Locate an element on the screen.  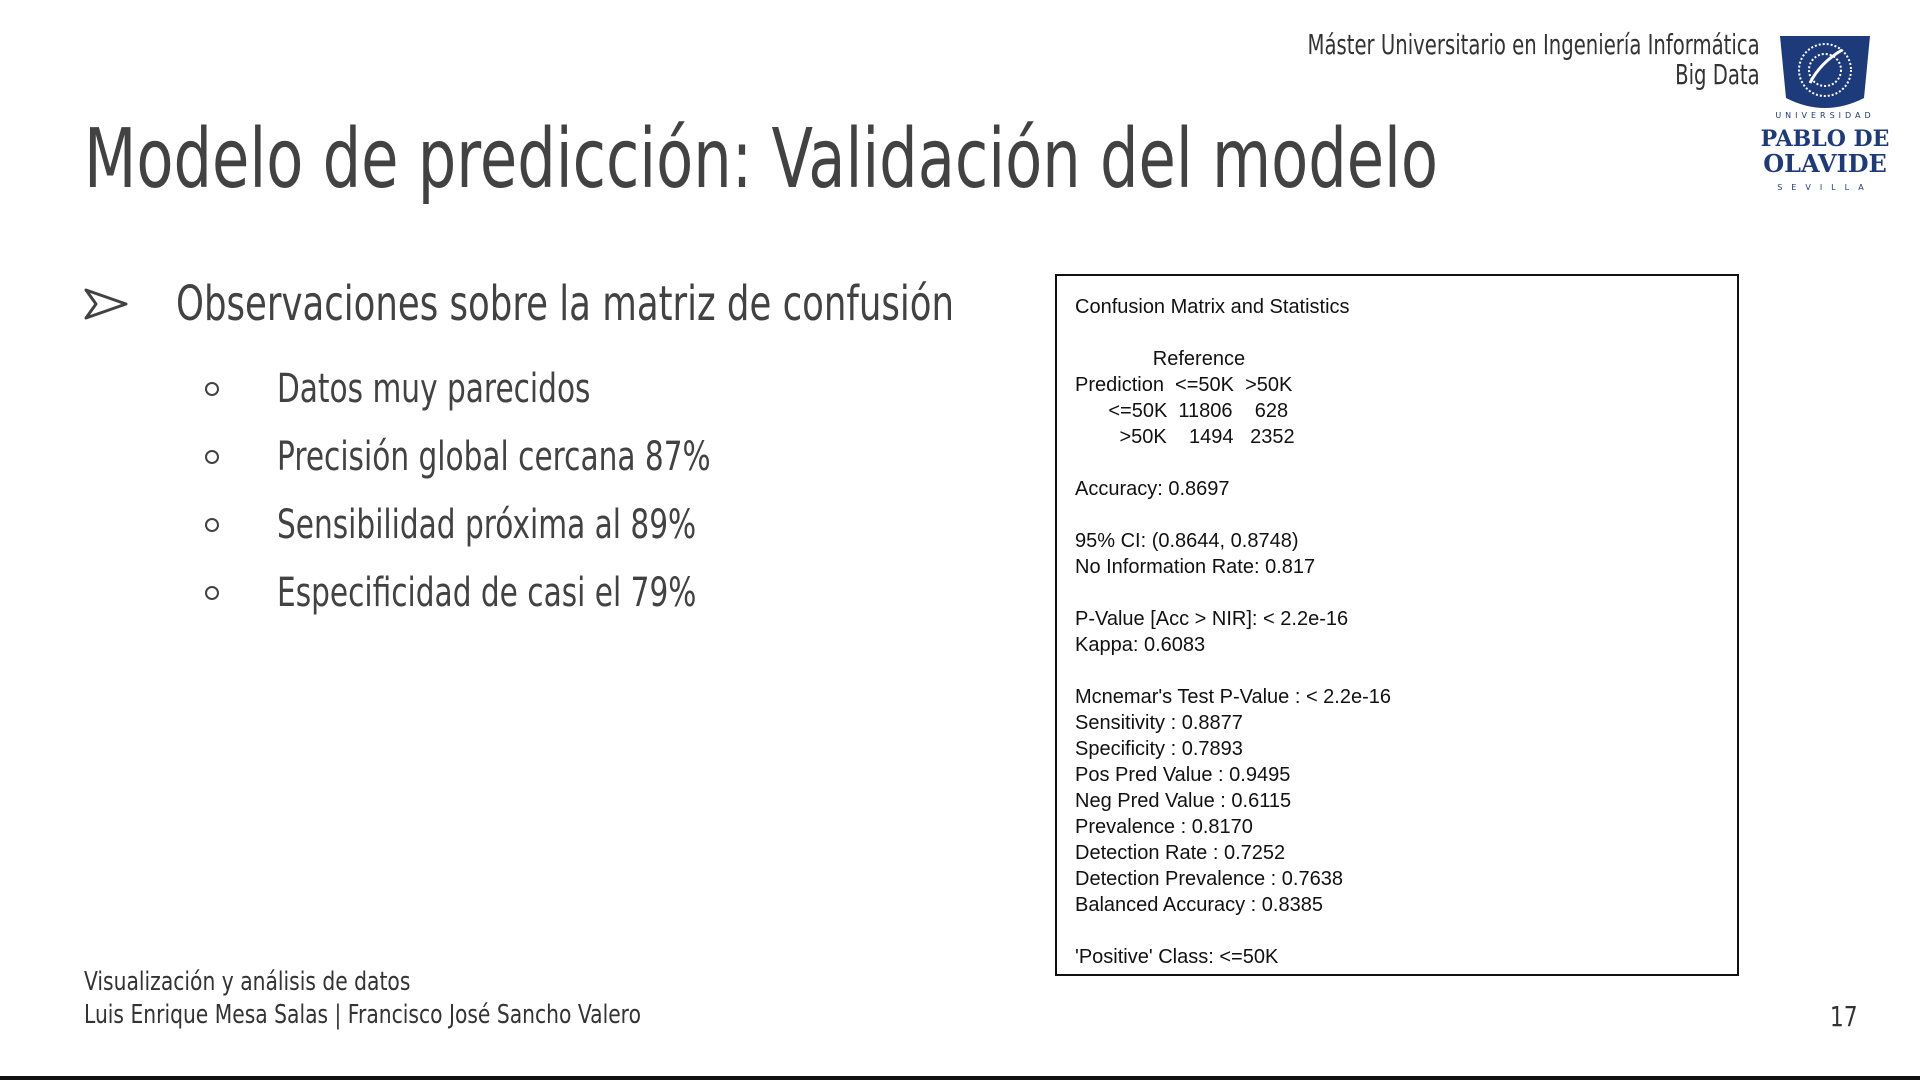
list-item: Datos muy parecidos is located at coordinates (534, 389).